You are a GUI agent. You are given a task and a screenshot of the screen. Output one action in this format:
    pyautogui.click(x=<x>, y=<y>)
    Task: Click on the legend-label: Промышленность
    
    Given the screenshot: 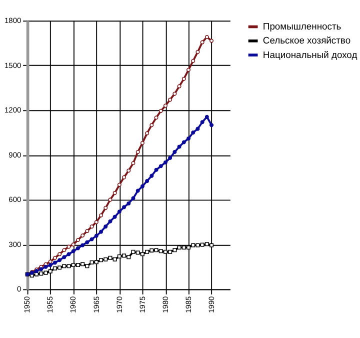 What is the action you would take?
    pyautogui.click(x=302, y=26)
    